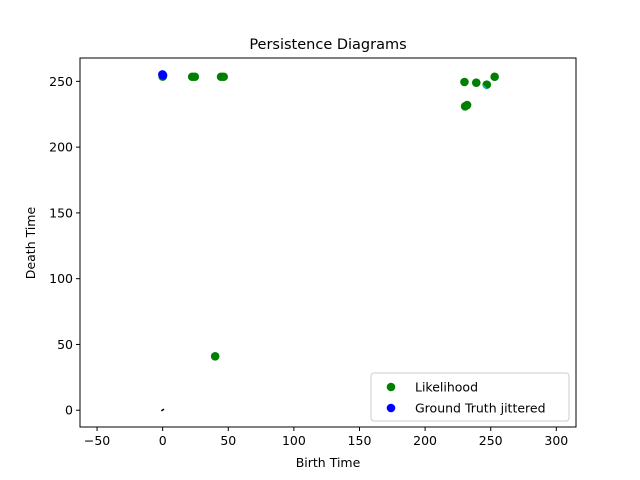 The height and width of the screenshot is (480, 640). Describe the element at coordinates (97, 440) in the screenshot. I see `x-tick-label: −50` at that location.